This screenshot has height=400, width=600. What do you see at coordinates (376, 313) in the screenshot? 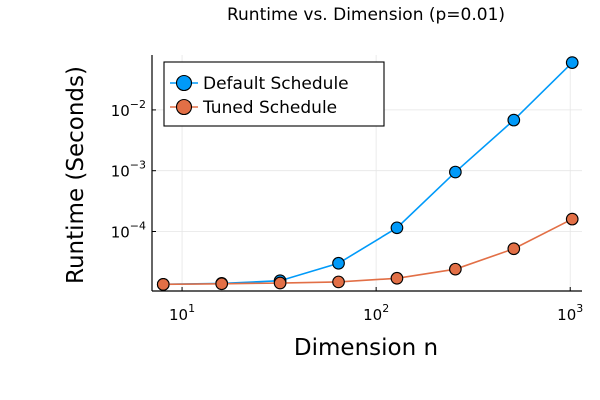
I see `x-tick-label: 10²` at bounding box center [376, 313].